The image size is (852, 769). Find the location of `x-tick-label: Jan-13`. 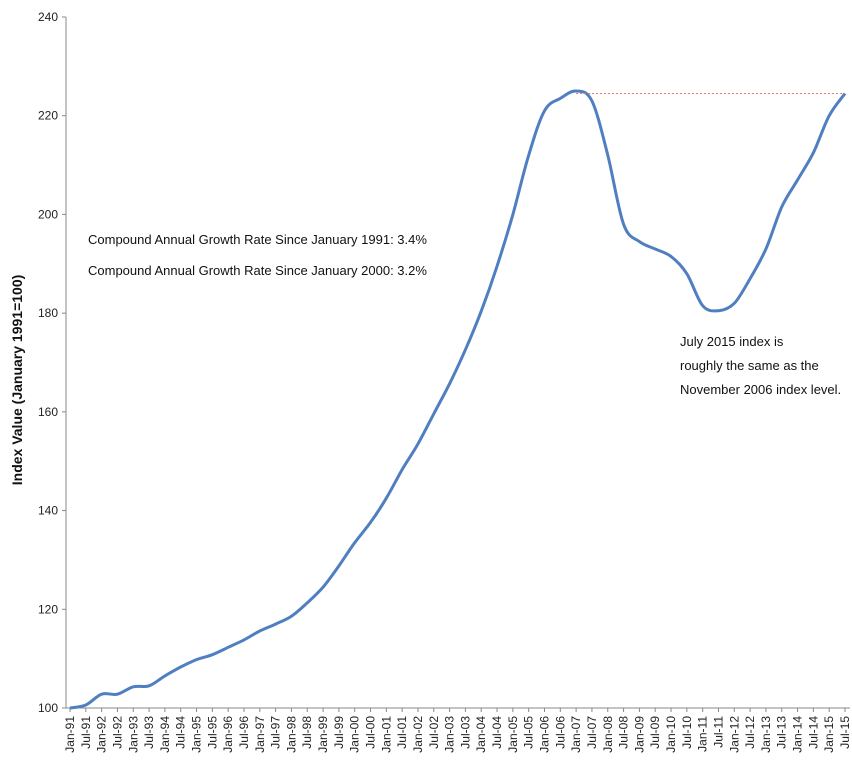

x-tick-label: Jan-13 is located at coordinates (766, 734).